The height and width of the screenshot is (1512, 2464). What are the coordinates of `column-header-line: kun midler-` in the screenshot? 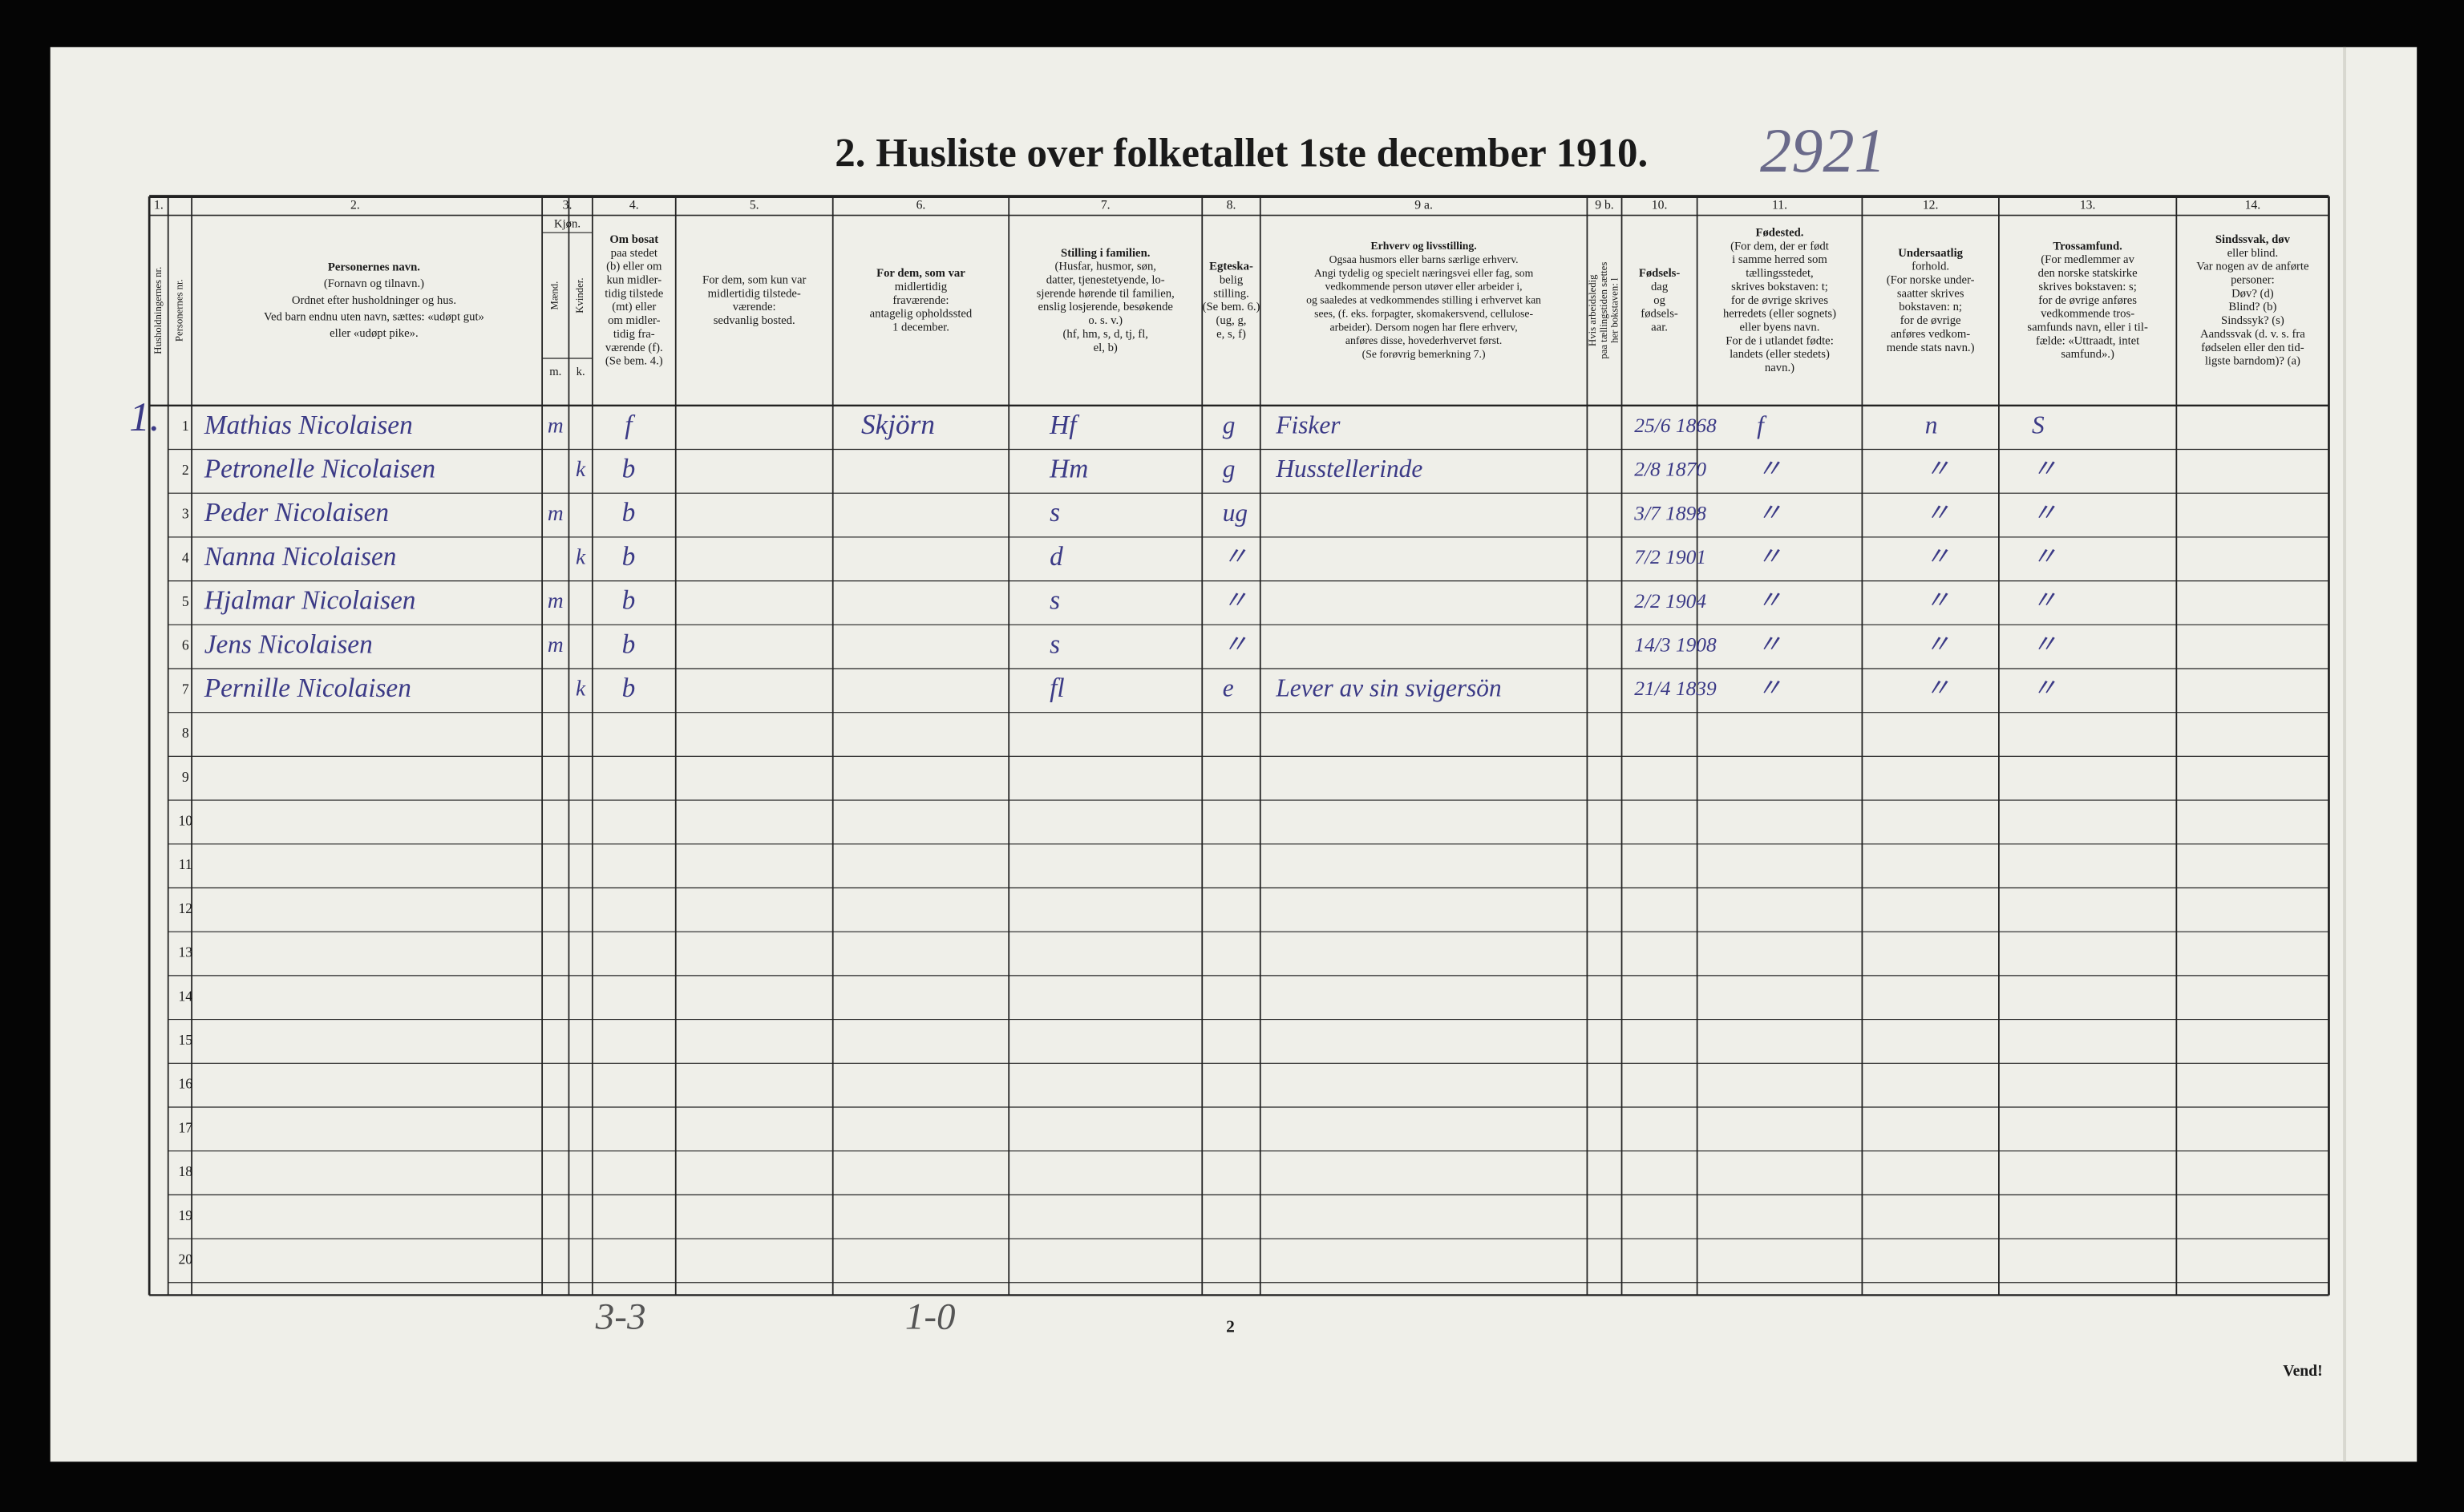 It's located at (634, 280).